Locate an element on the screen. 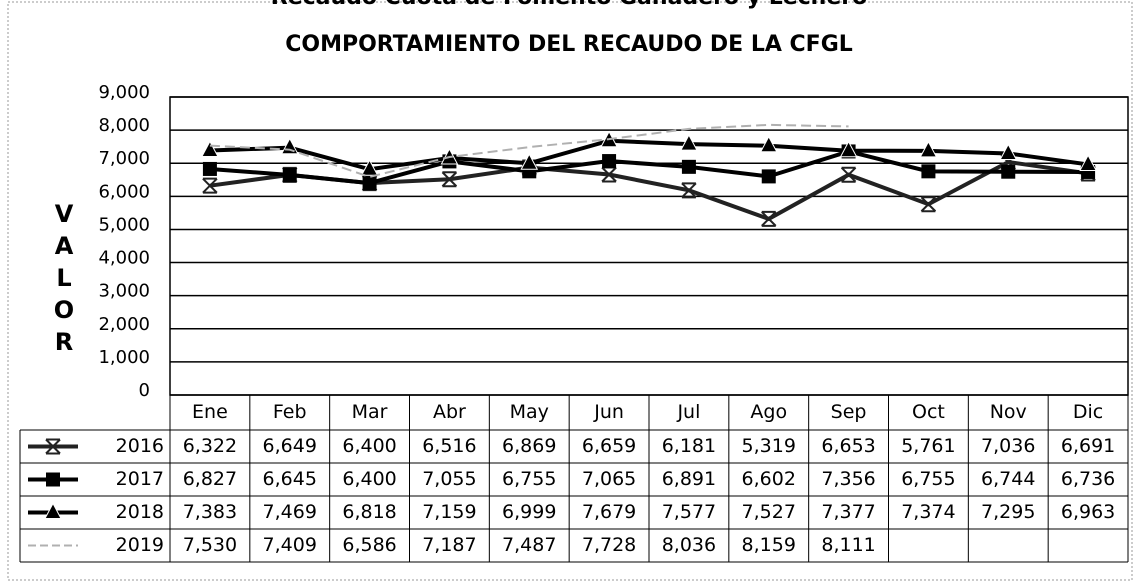 Image resolution: width=1138 pixels, height=583 pixels. table-value: 6,869 is located at coordinates (529, 446).